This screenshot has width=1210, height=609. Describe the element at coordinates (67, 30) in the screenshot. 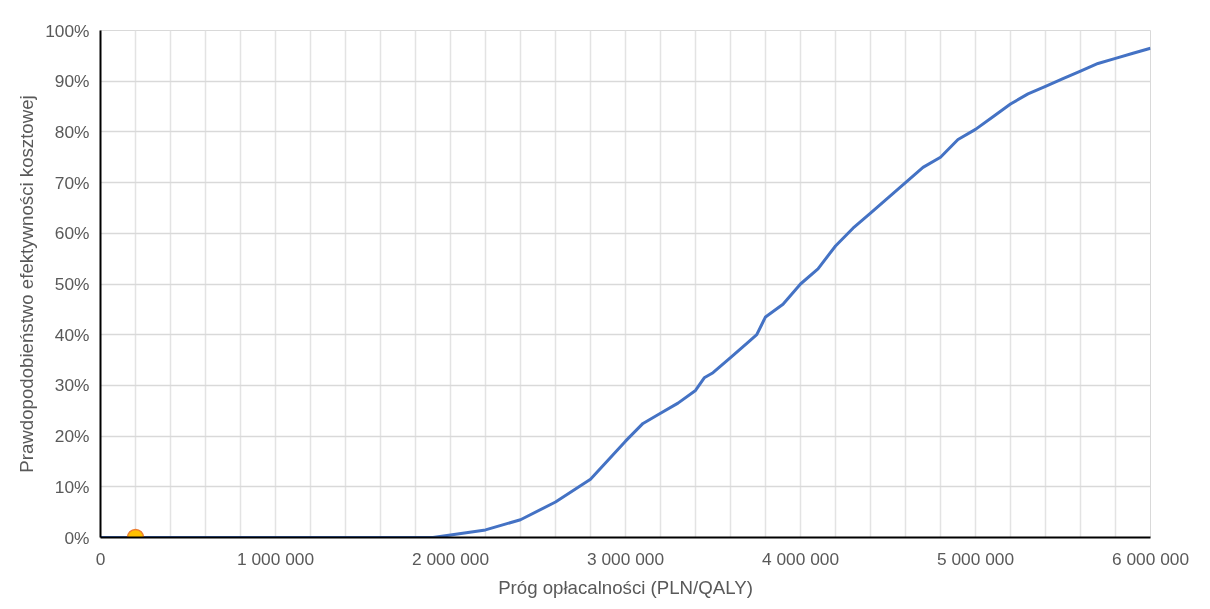

I see `y-tick-label: 100%` at that location.